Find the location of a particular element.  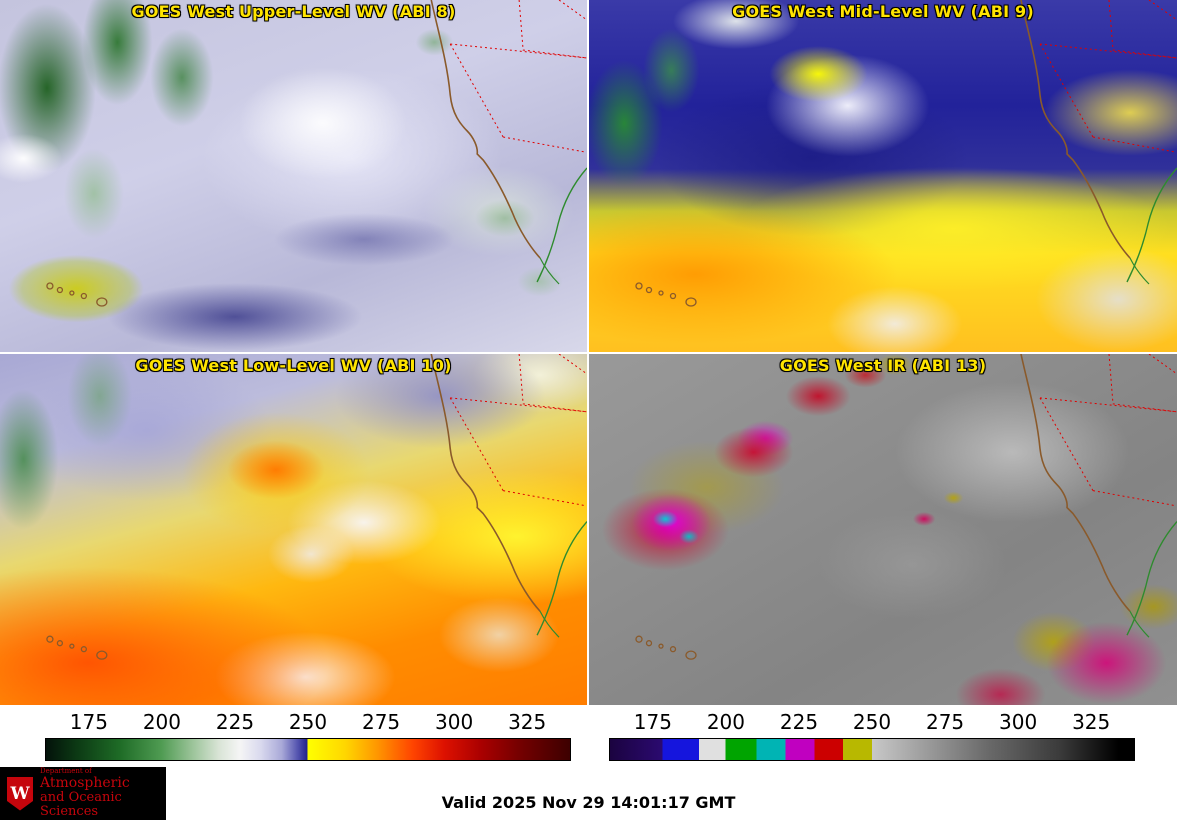

logo-line-2: Atmospheric is located at coordinates (85, 782).